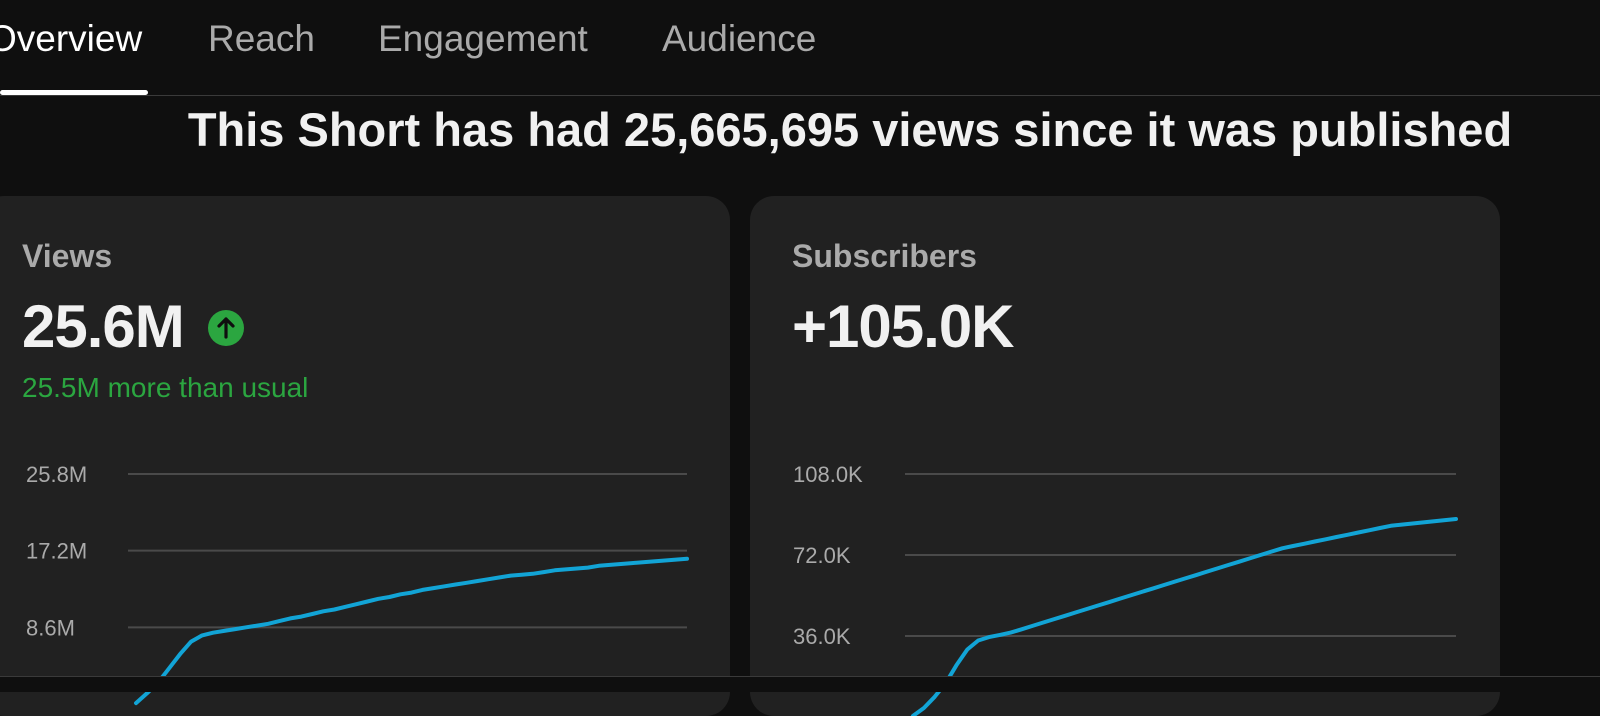  I want to click on subscribers-card-title: Subscribers, so click(884, 256).